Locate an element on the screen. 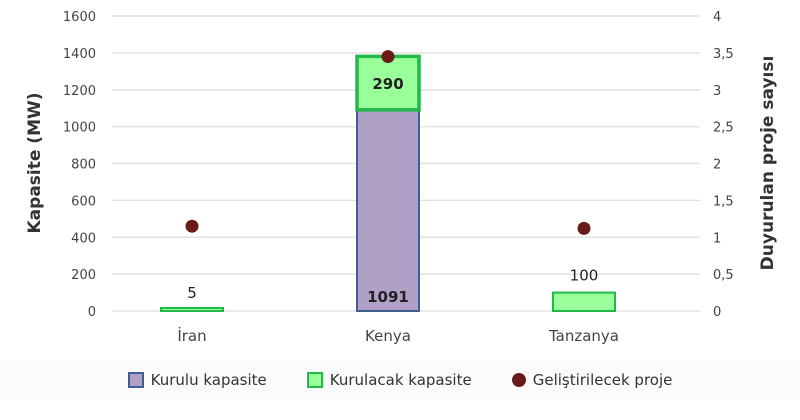 The width and height of the screenshot is (800, 420). data-label: 1091 is located at coordinates (388, 297).